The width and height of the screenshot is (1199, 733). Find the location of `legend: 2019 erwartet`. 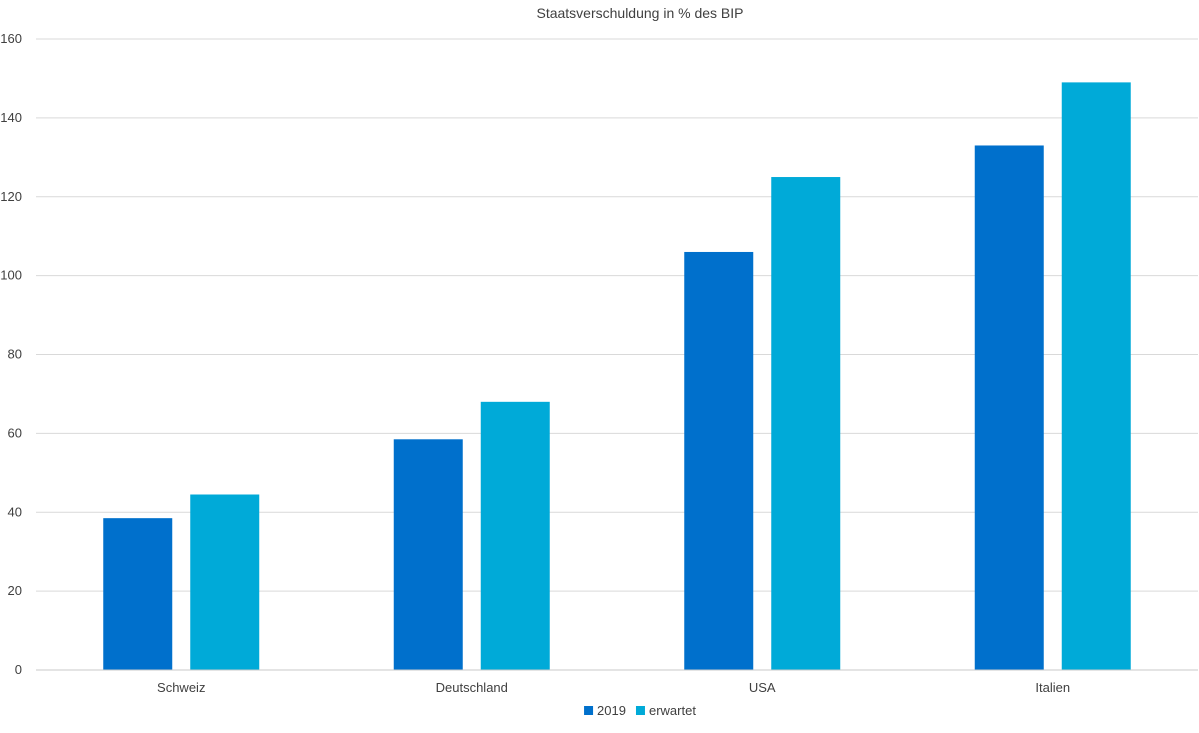

legend: 2019 erwartet is located at coordinates (640, 710).